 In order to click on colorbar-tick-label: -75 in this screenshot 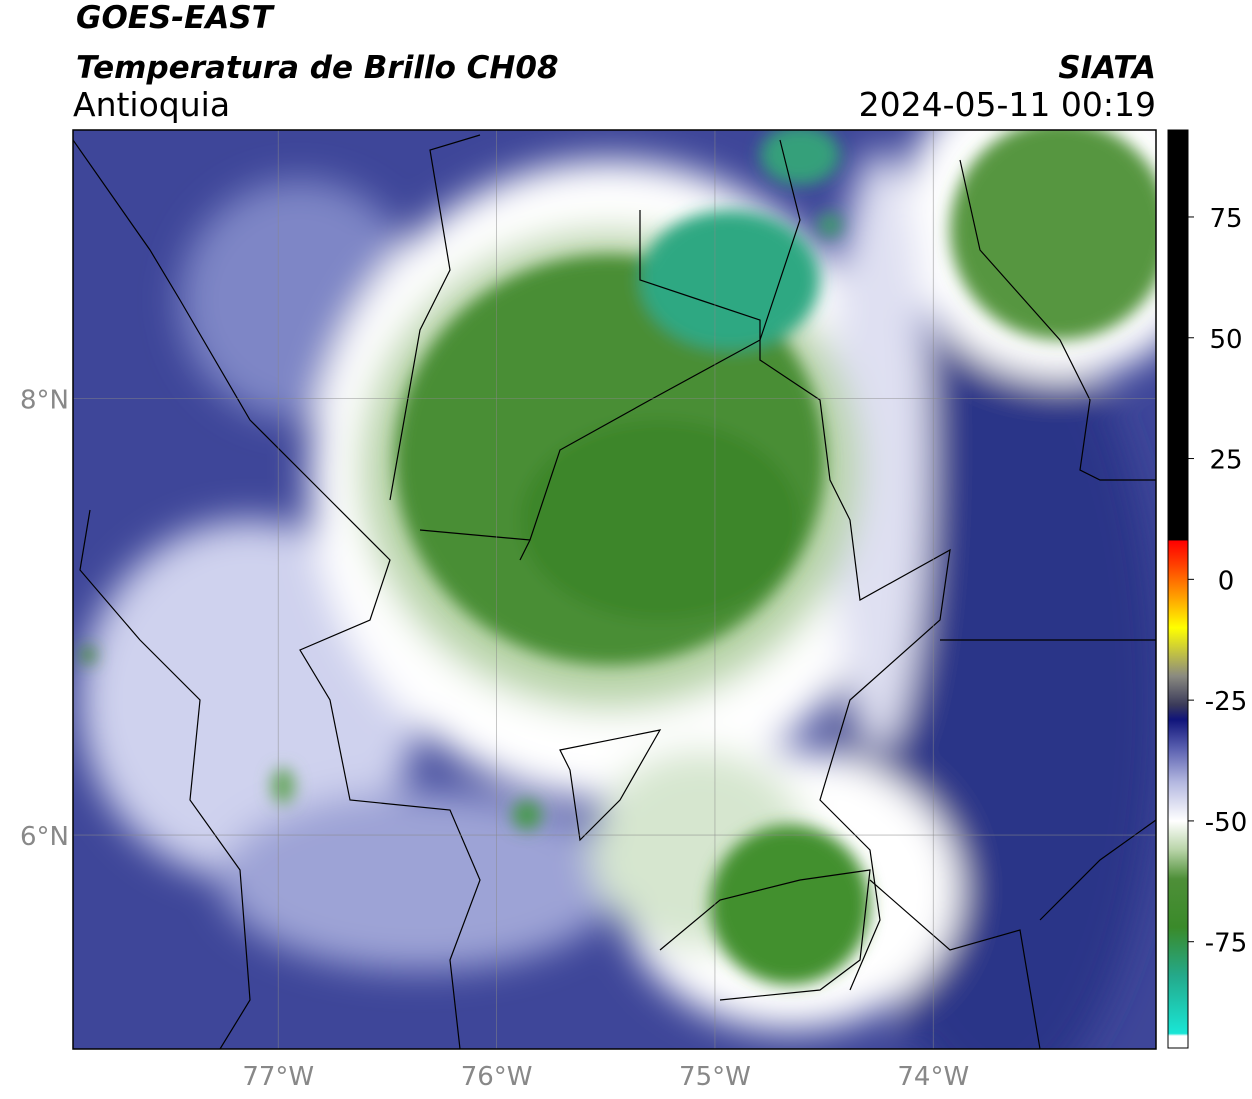, I will do `click(1226, 944)`.